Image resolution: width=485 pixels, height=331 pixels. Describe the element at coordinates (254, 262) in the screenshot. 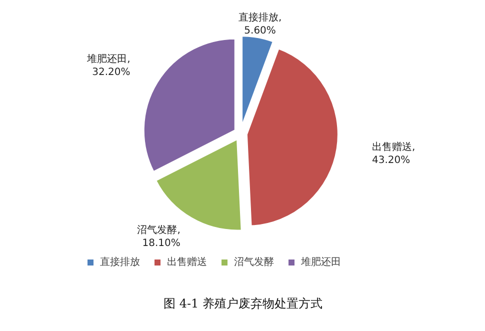

I see `legend-label: 沼气发酵` at that location.